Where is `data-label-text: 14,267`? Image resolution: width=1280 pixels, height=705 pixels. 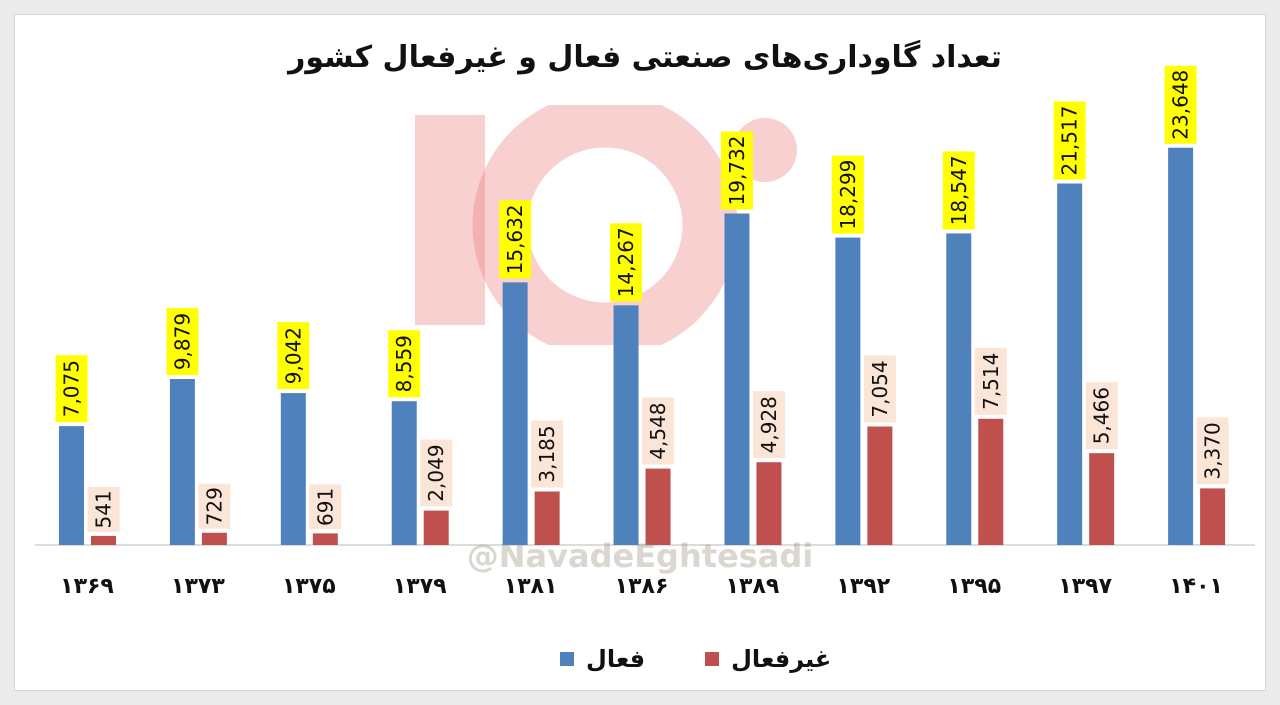
data-label-text: 14,267 is located at coordinates (626, 262).